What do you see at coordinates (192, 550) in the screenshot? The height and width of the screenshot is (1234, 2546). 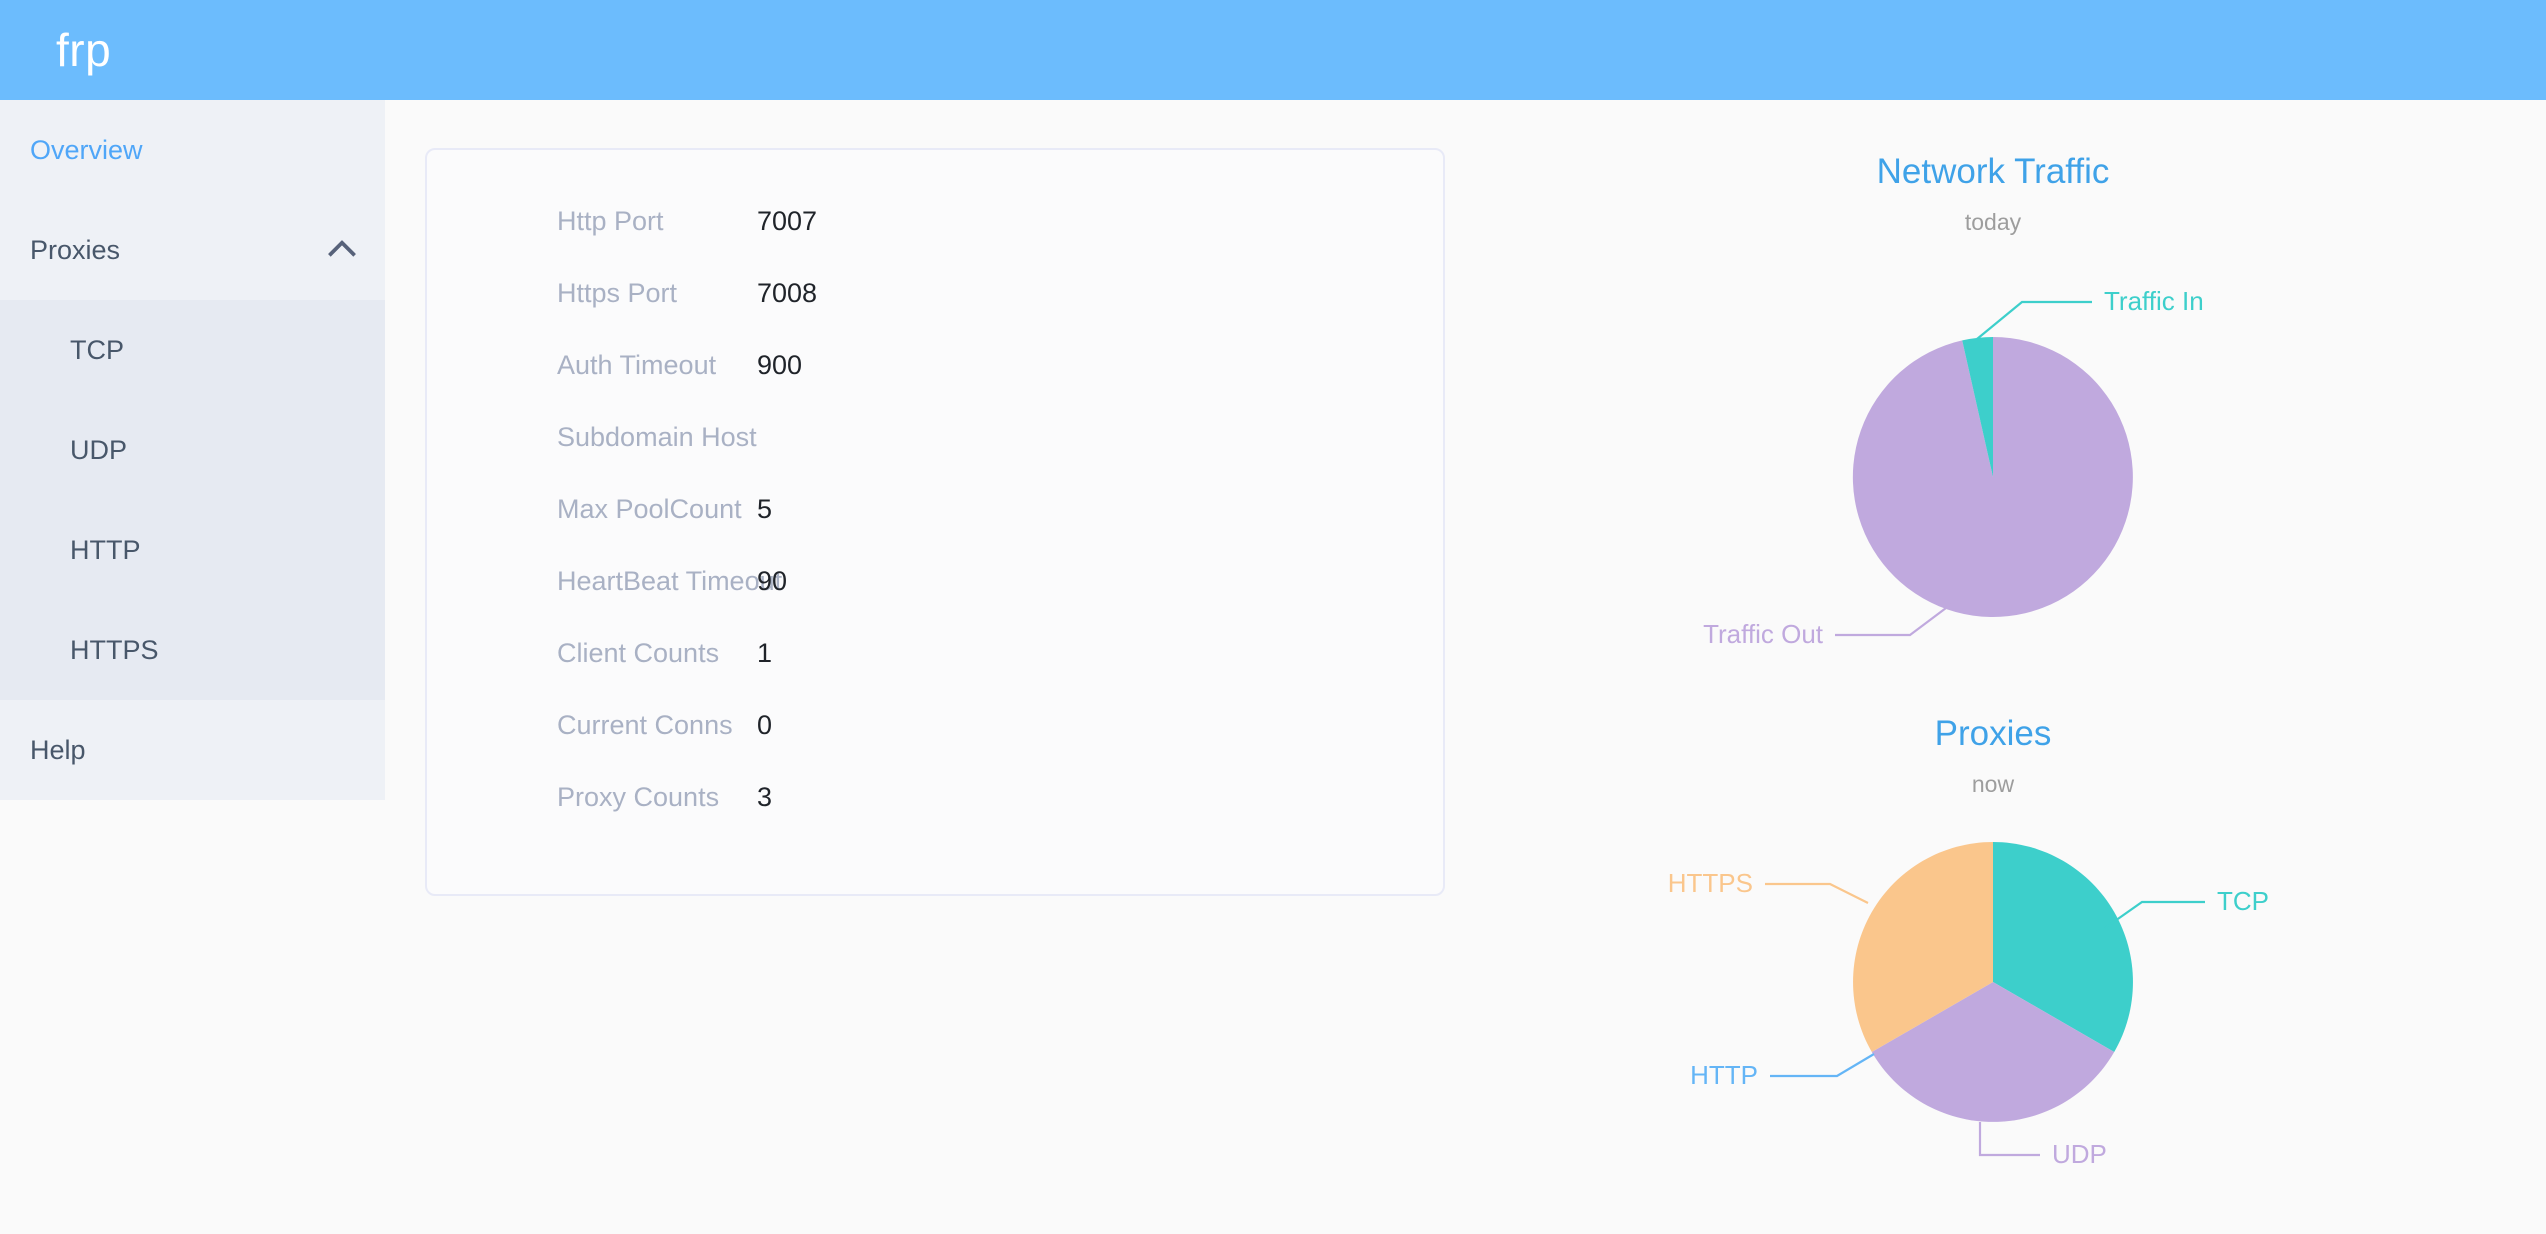 I see `sidebar-item-http: HTTP` at bounding box center [192, 550].